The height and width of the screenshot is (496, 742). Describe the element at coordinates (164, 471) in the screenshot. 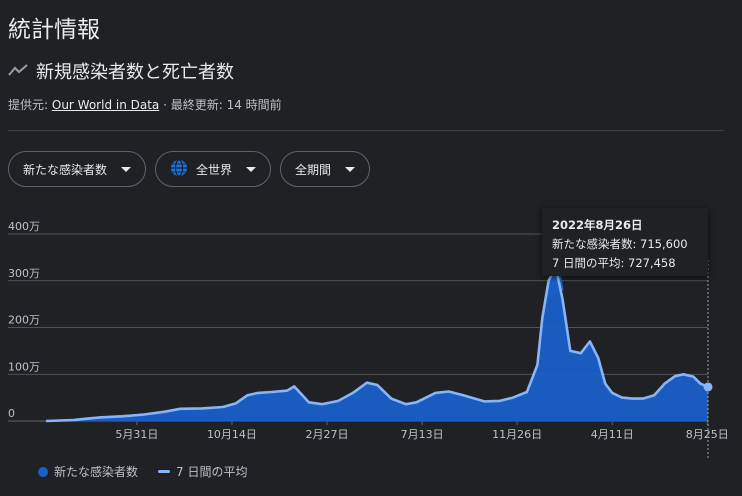

I see `legend-line-icon` at that location.